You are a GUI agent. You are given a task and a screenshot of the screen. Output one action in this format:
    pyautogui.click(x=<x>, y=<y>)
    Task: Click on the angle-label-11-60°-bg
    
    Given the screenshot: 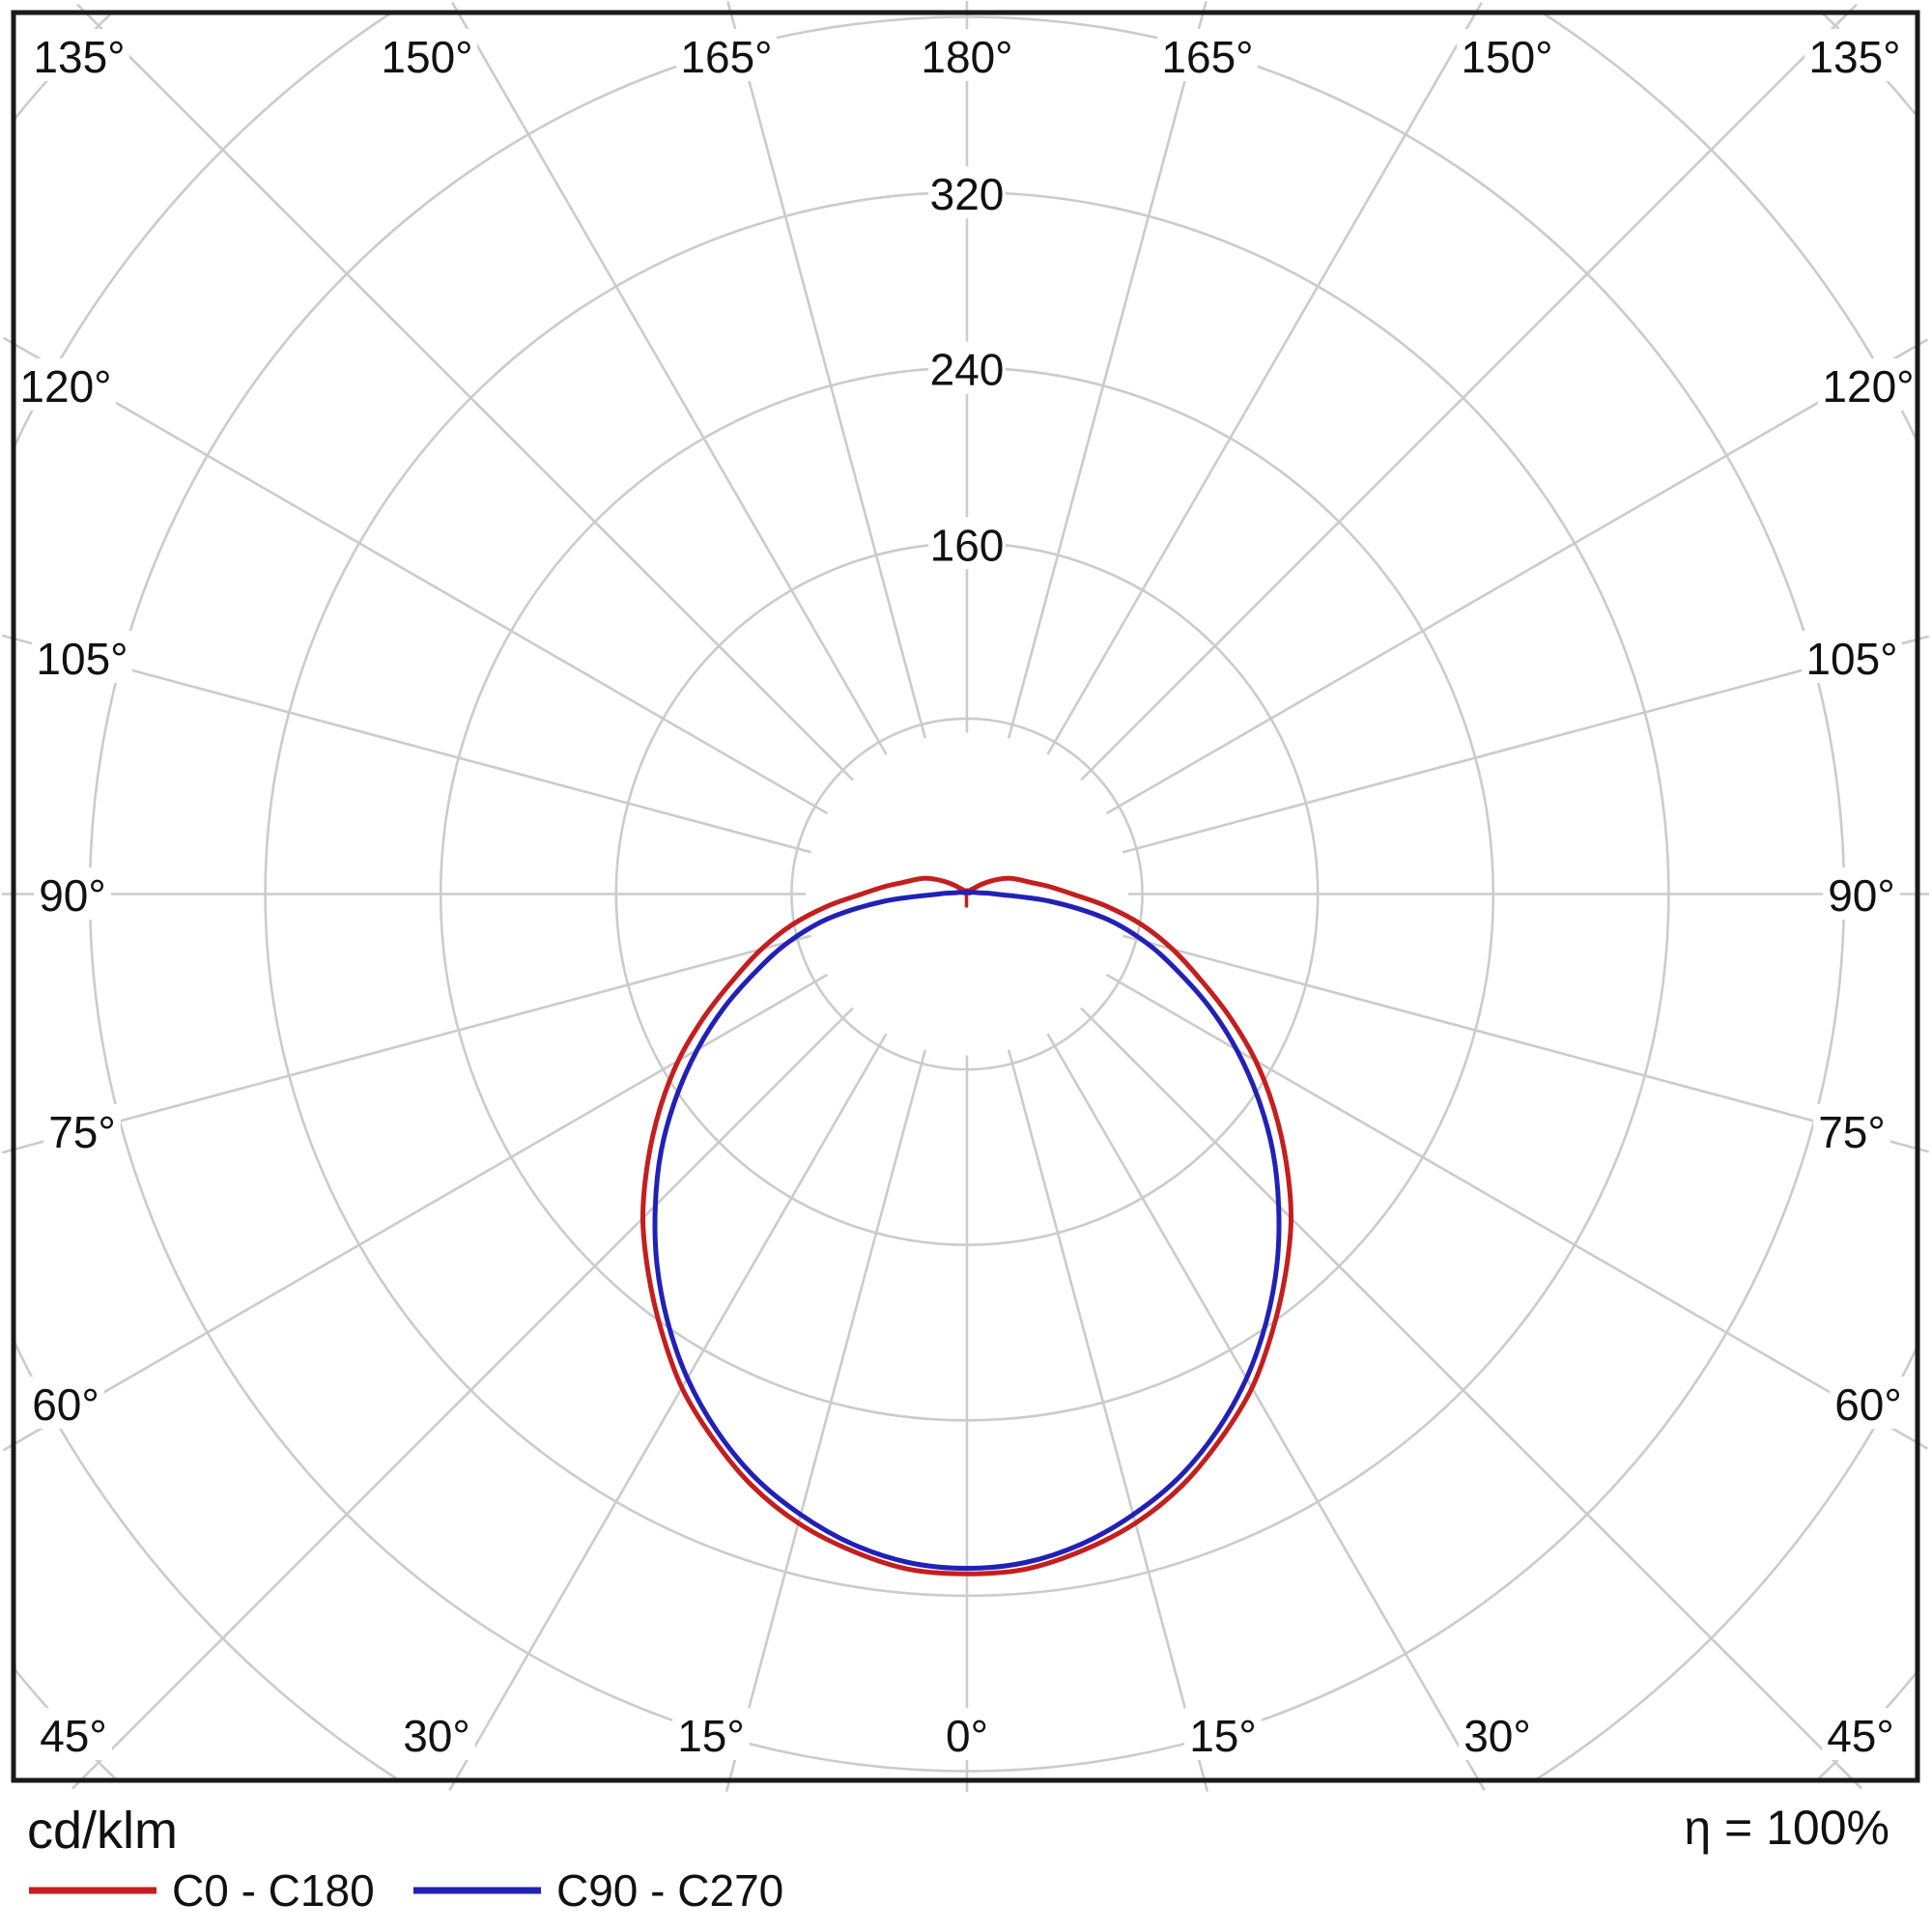 What is the action you would take?
    pyautogui.click(x=65, y=1403)
    